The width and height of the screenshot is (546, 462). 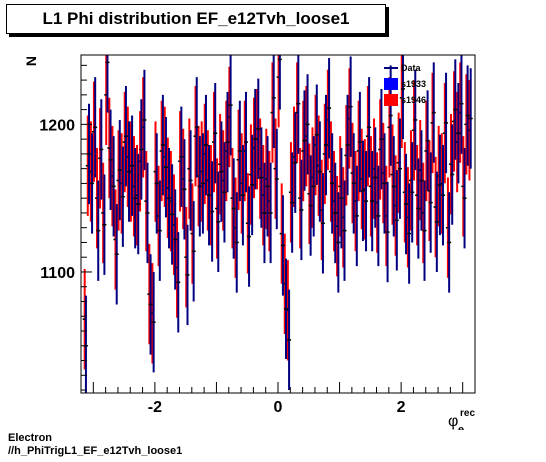 I want to click on legend-marker-s1946, so click(x=391, y=100).